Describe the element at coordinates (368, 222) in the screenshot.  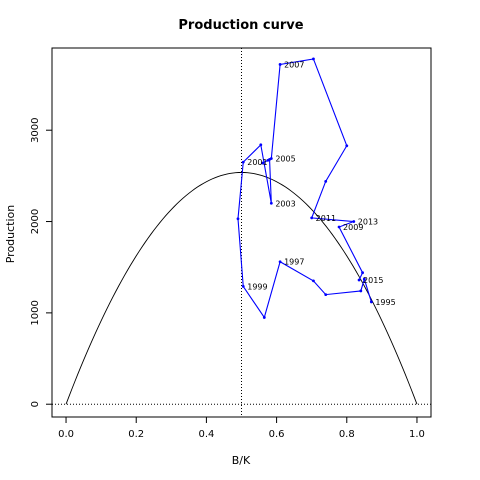
I see `year-annotation: 2013` at that location.